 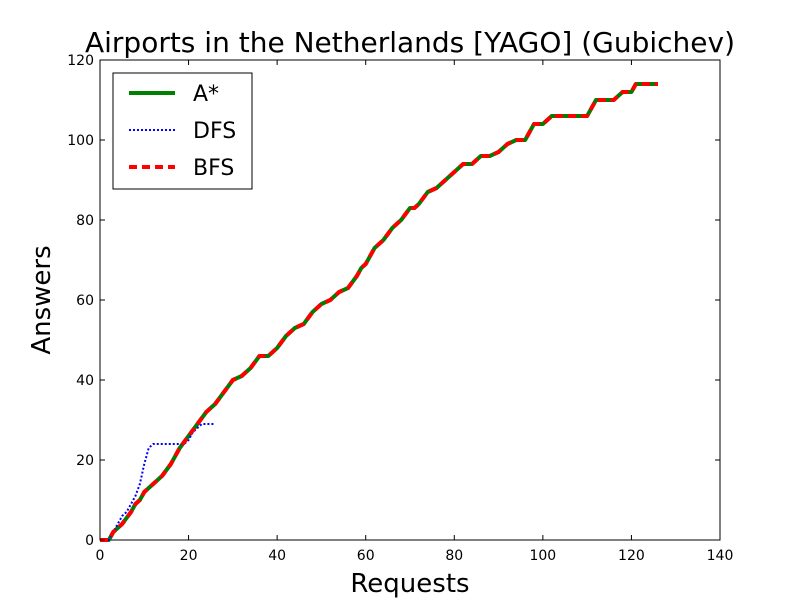 What do you see at coordinates (214, 131) in the screenshot?
I see `legend-label-dfs: DFS` at bounding box center [214, 131].